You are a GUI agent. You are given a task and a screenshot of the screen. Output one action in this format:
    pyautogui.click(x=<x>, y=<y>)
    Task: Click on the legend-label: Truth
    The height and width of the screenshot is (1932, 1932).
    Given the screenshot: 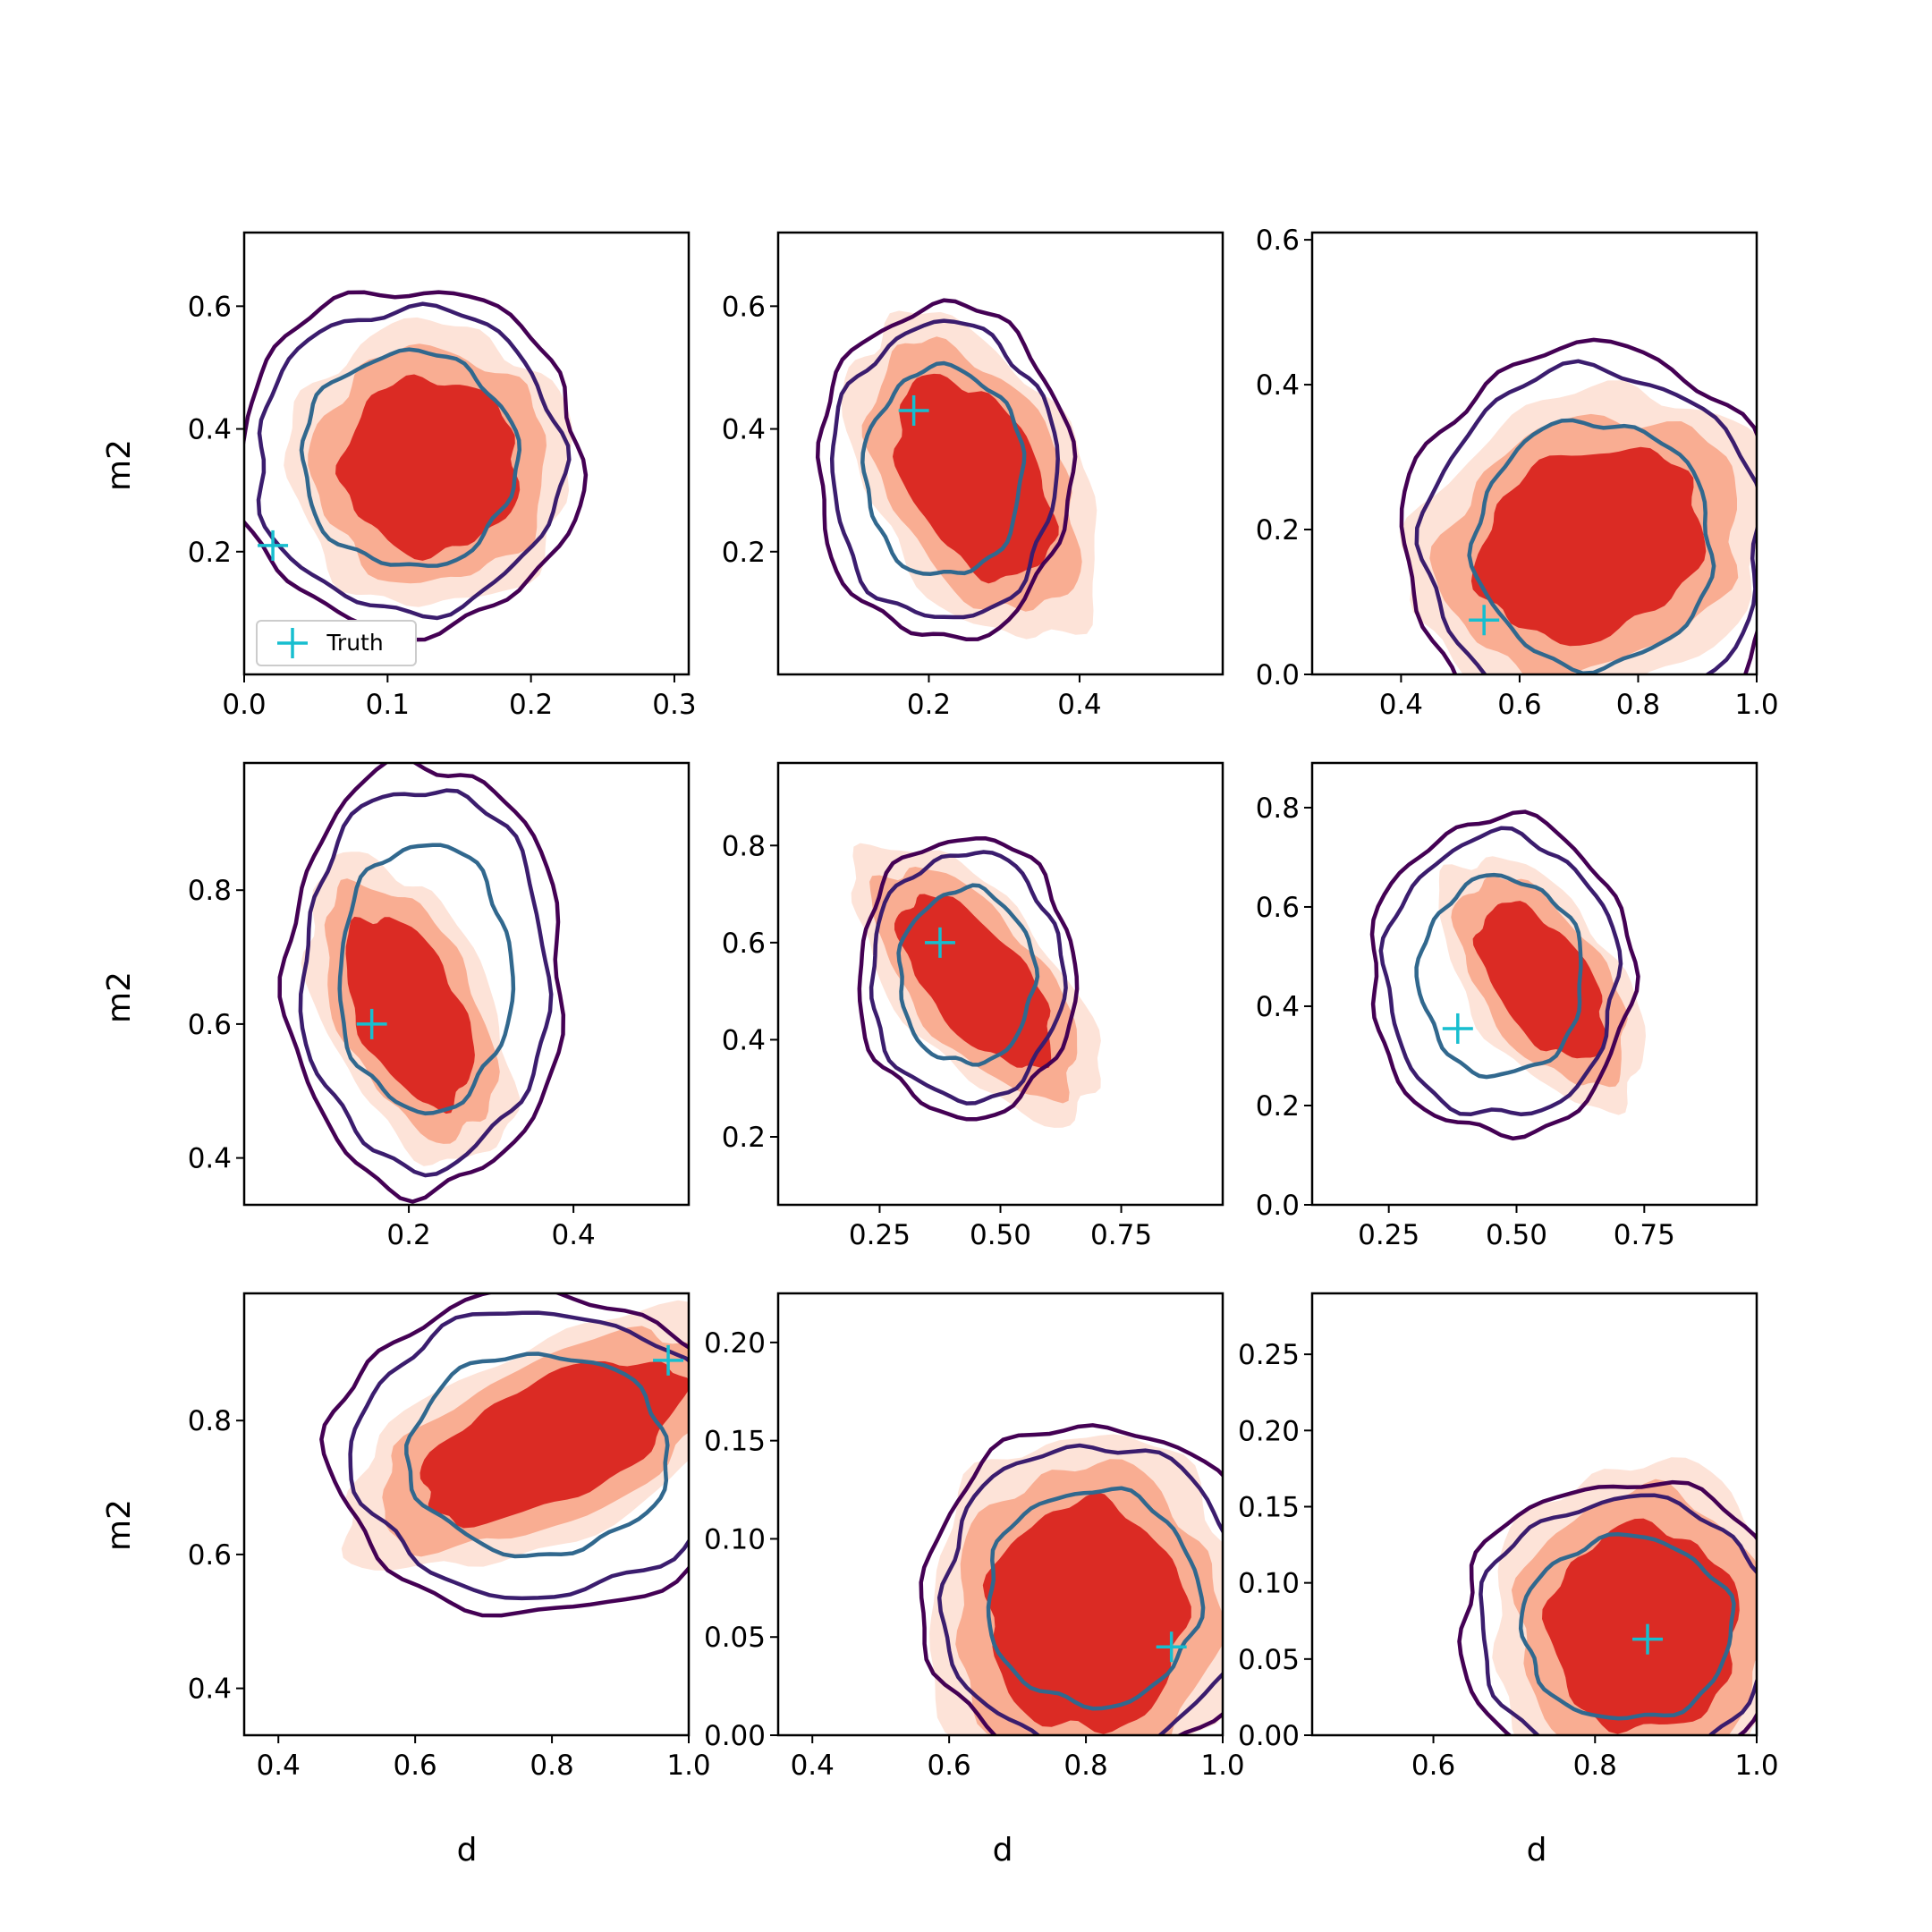 What is the action you would take?
    pyautogui.click(x=354, y=643)
    